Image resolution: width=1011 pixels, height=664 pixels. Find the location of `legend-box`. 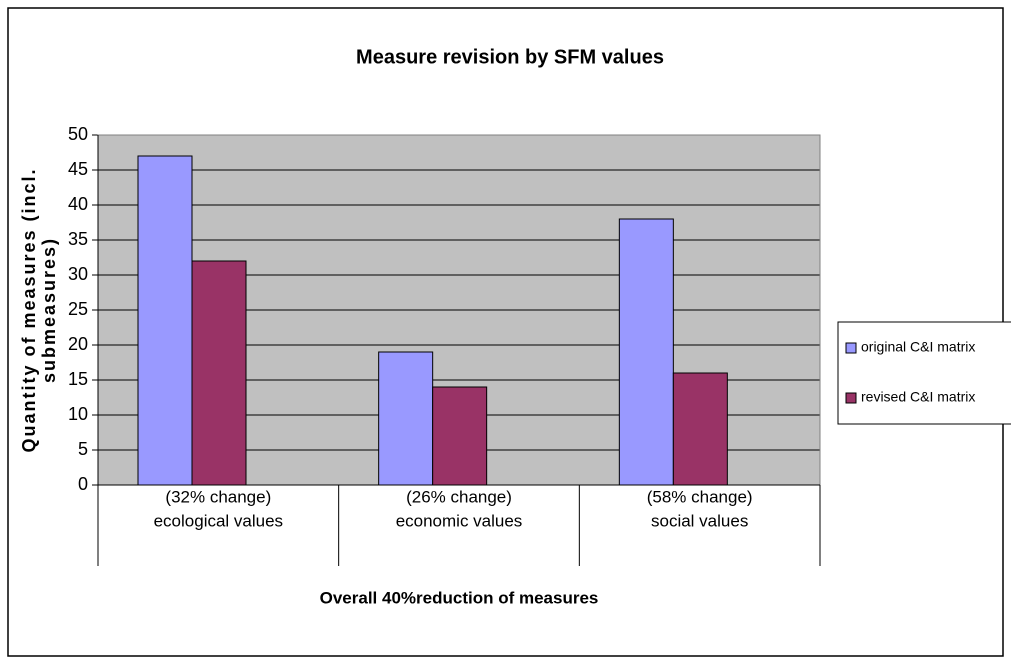

legend-box is located at coordinates (924, 373).